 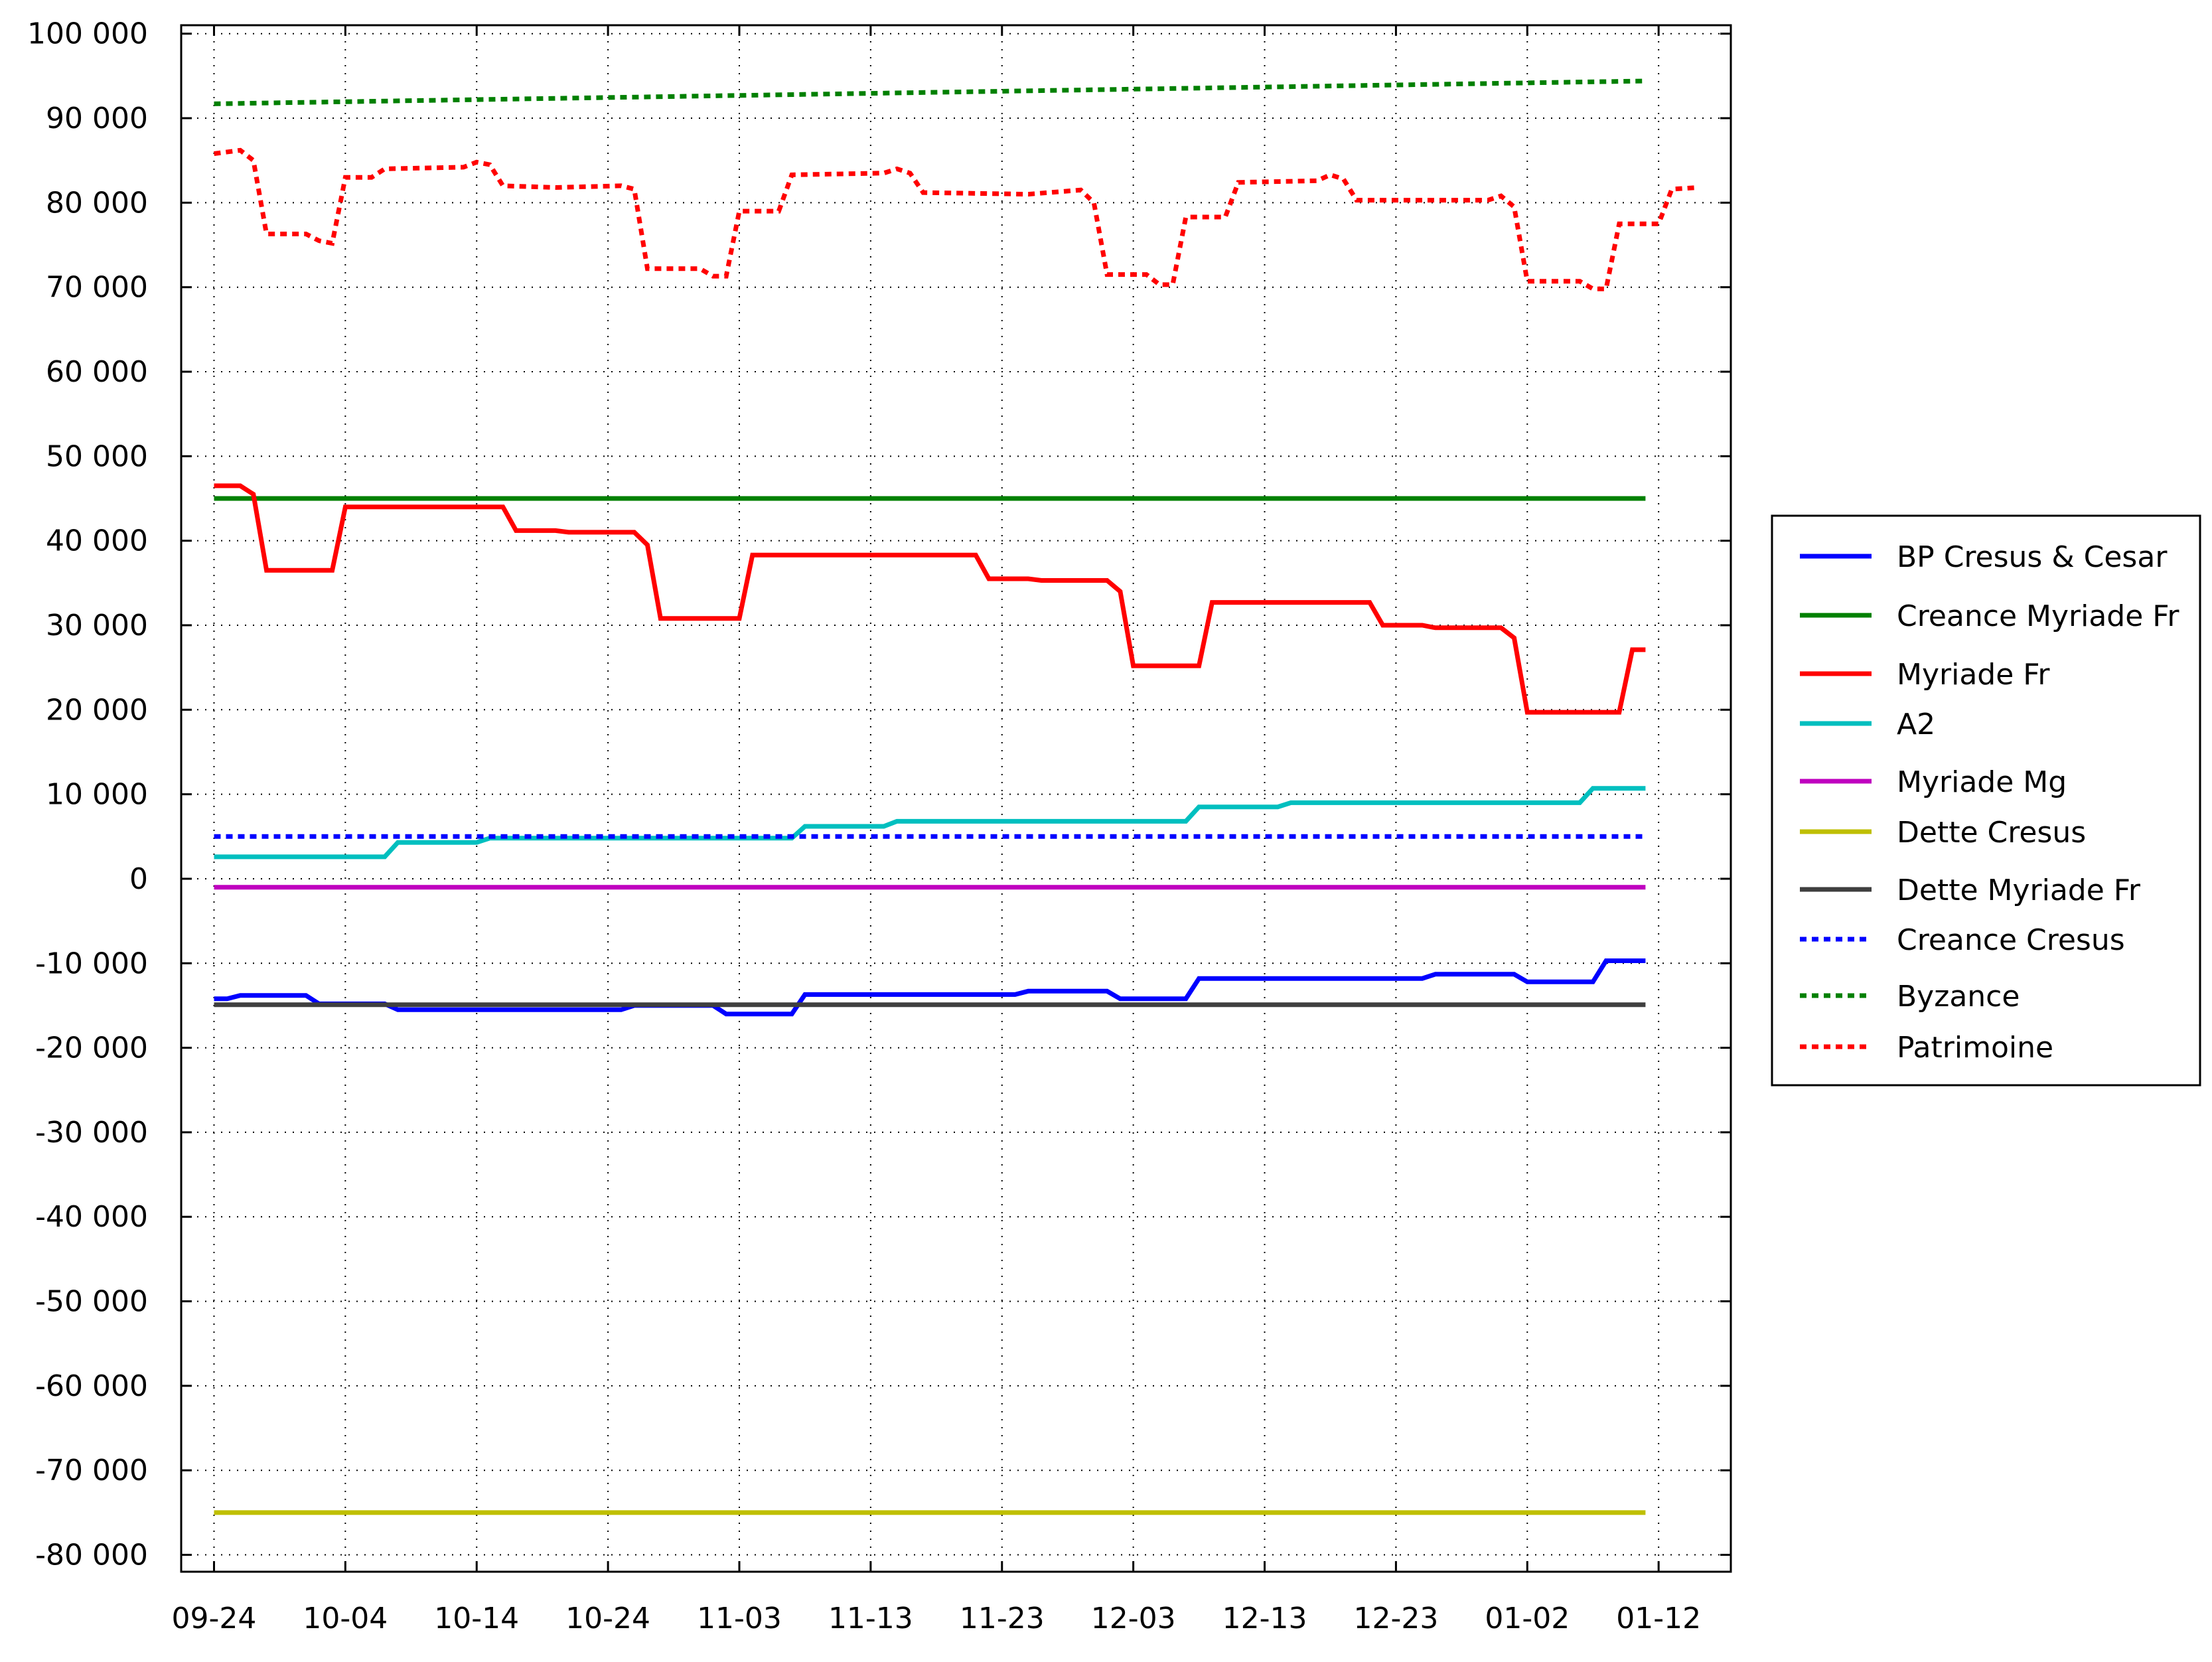 What do you see at coordinates (91, 1386) in the screenshot?
I see `y-tick-label: -60 000` at bounding box center [91, 1386].